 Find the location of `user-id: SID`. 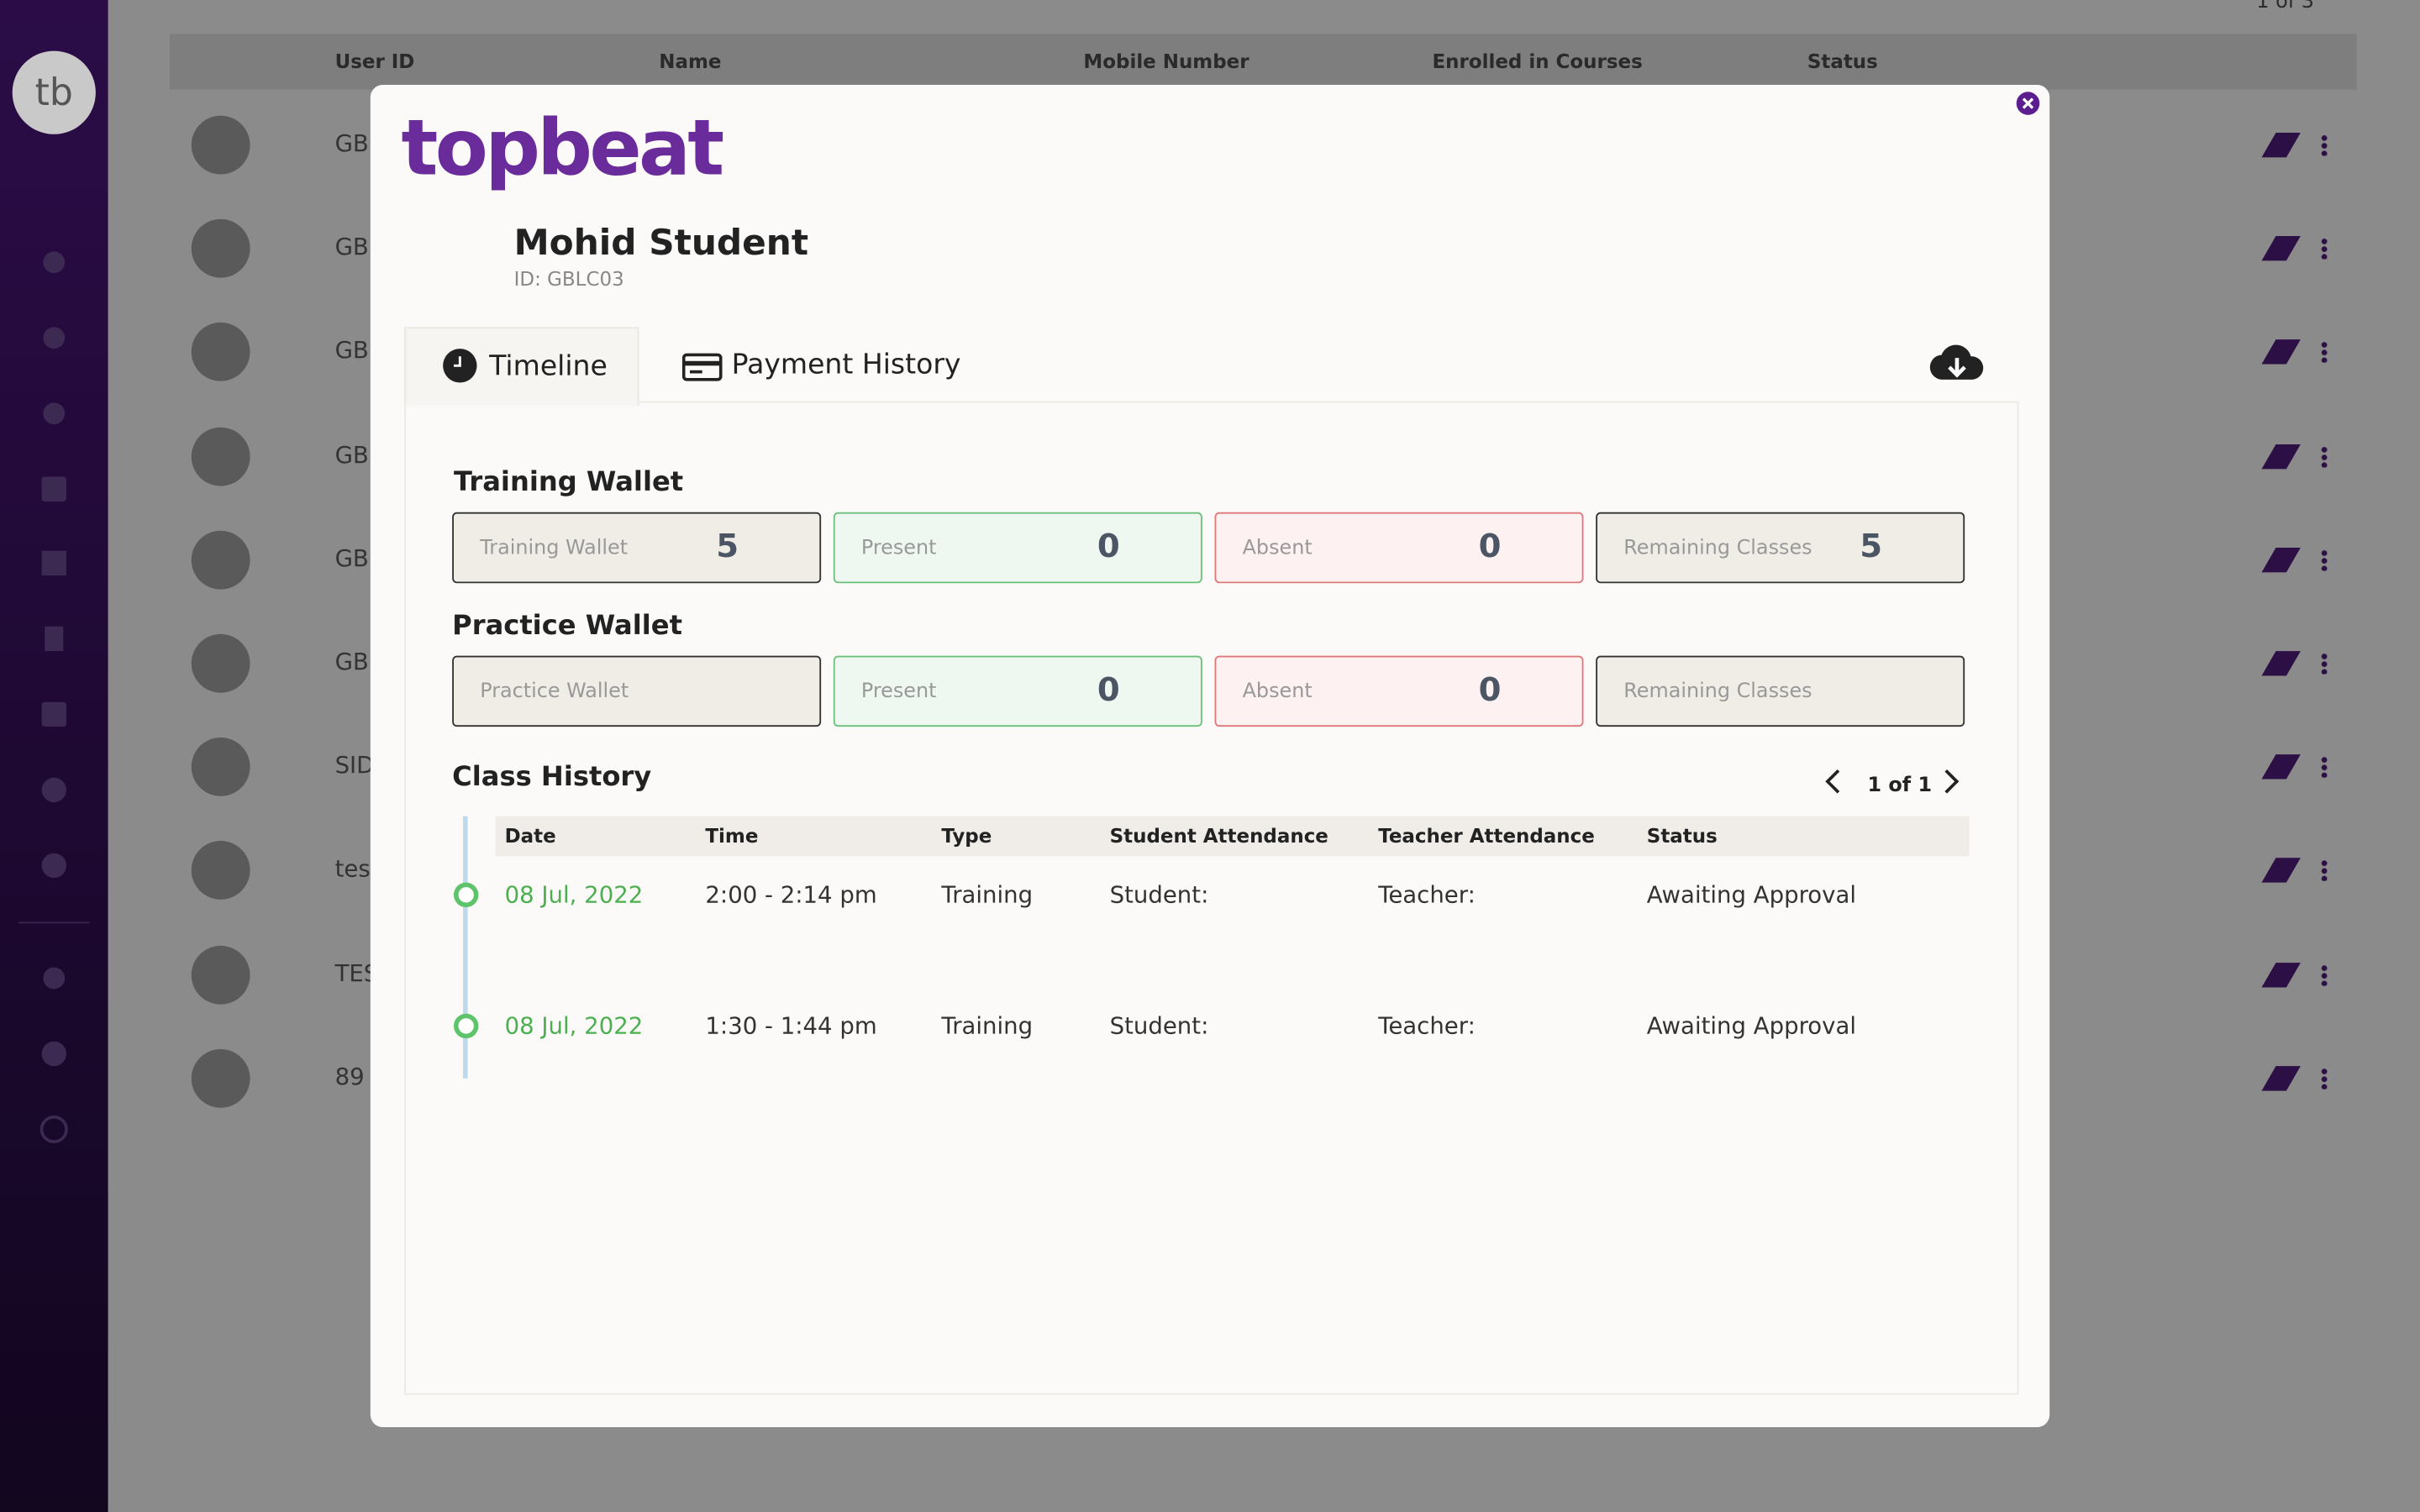

user-id: SID is located at coordinates (354, 765).